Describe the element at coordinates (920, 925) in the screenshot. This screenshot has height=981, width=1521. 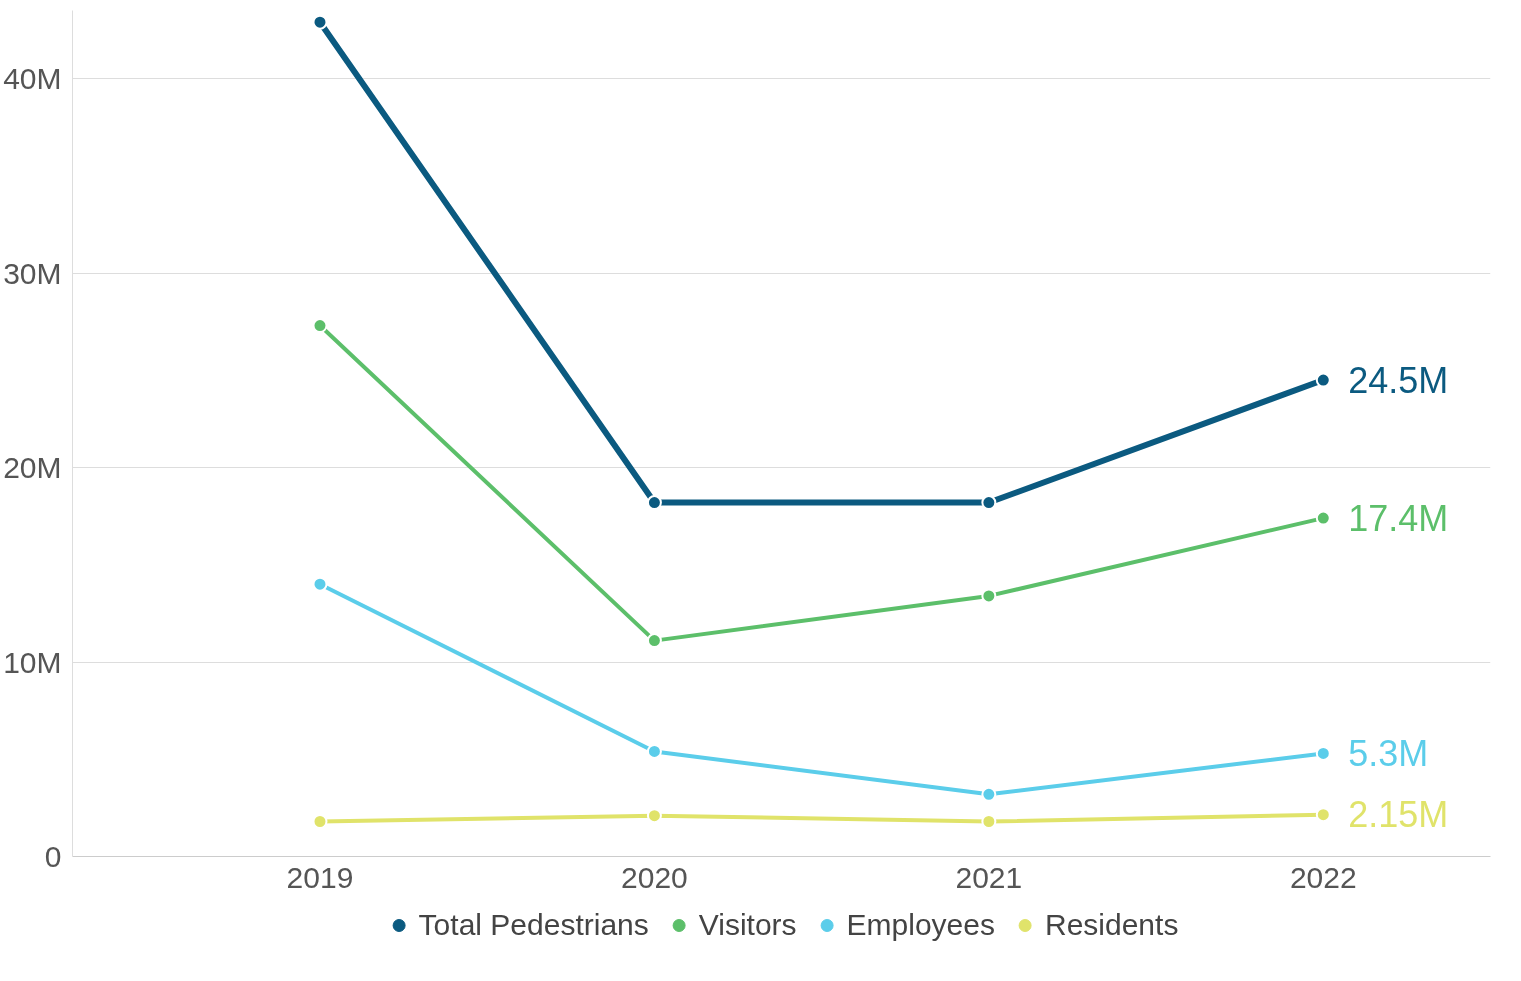
I see `legend-label: Employees` at that location.